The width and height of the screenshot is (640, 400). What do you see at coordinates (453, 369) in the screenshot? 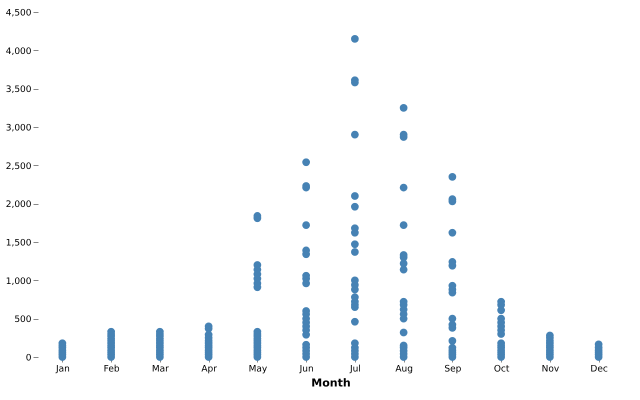
I see `x-tick-label: Sep` at bounding box center [453, 369].